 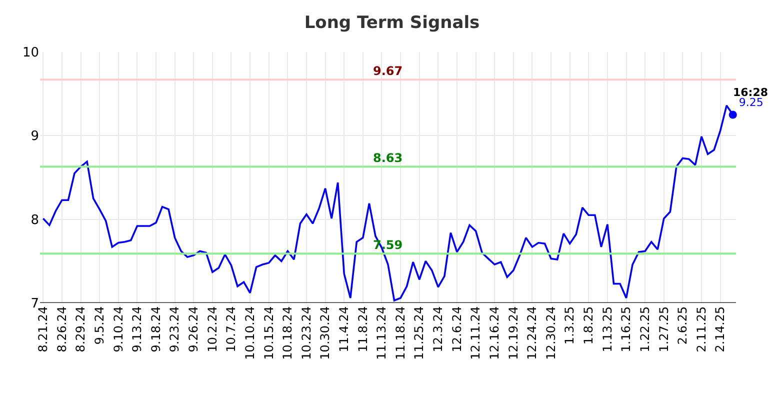 I want to click on x-tick-label: 2.14.25, so click(x=720, y=329).